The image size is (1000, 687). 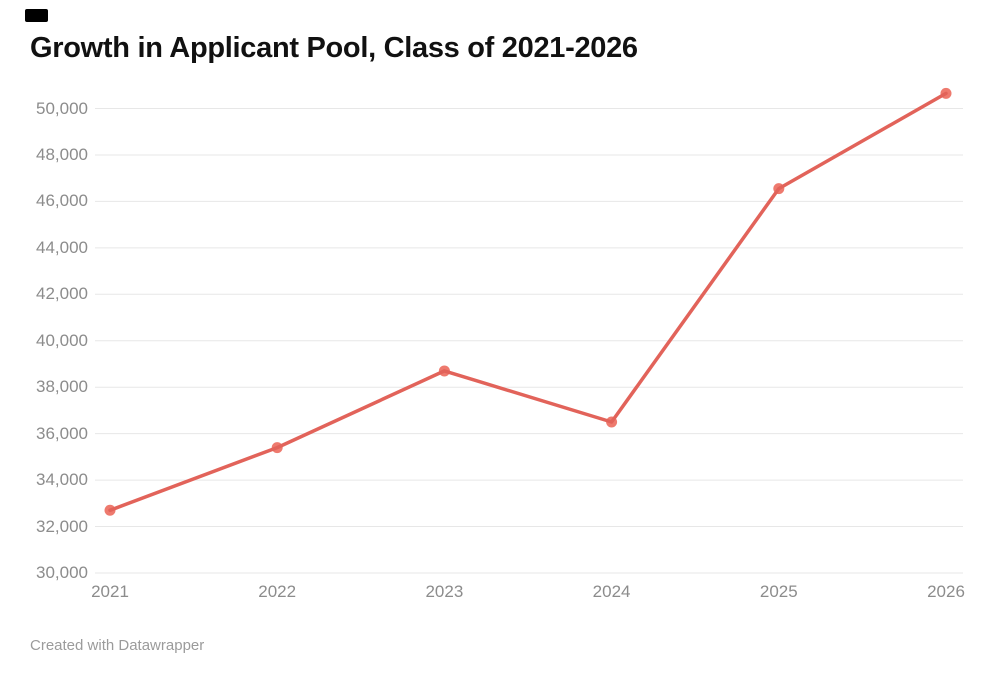 What do you see at coordinates (62, 154) in the screenshot?
I see `y-axis-tick-label: 48,000` at bounding box center [62, 154].